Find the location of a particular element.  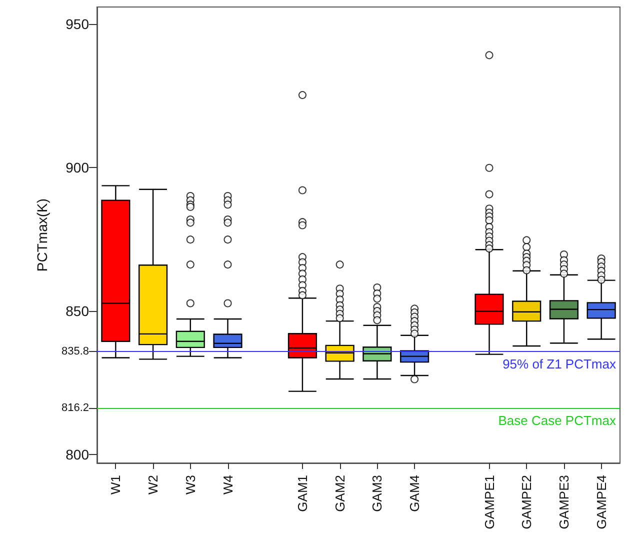

x-tick-label: W4 is located at coordinates (228, 484).